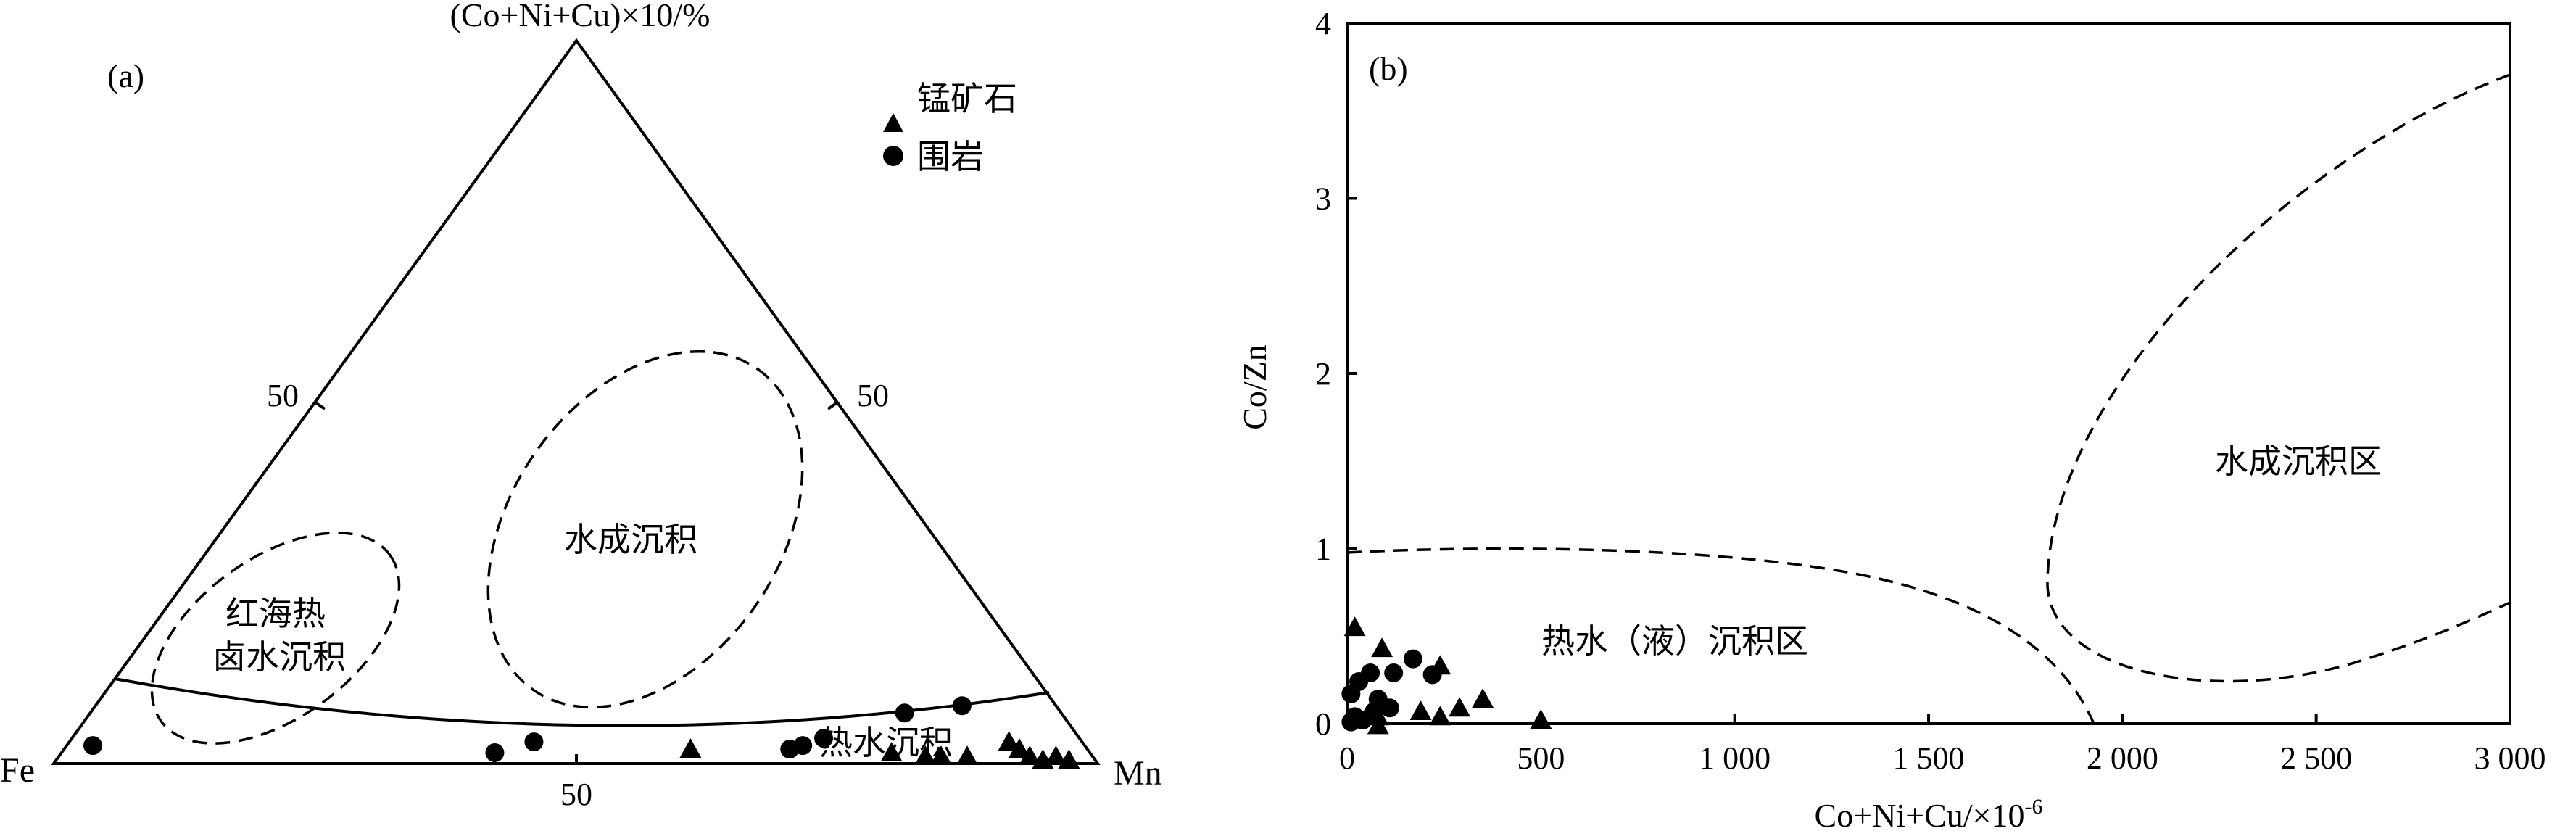 The image size is (2576, 831). I want to click on y-tick-label: 2, so click(1323, 374).